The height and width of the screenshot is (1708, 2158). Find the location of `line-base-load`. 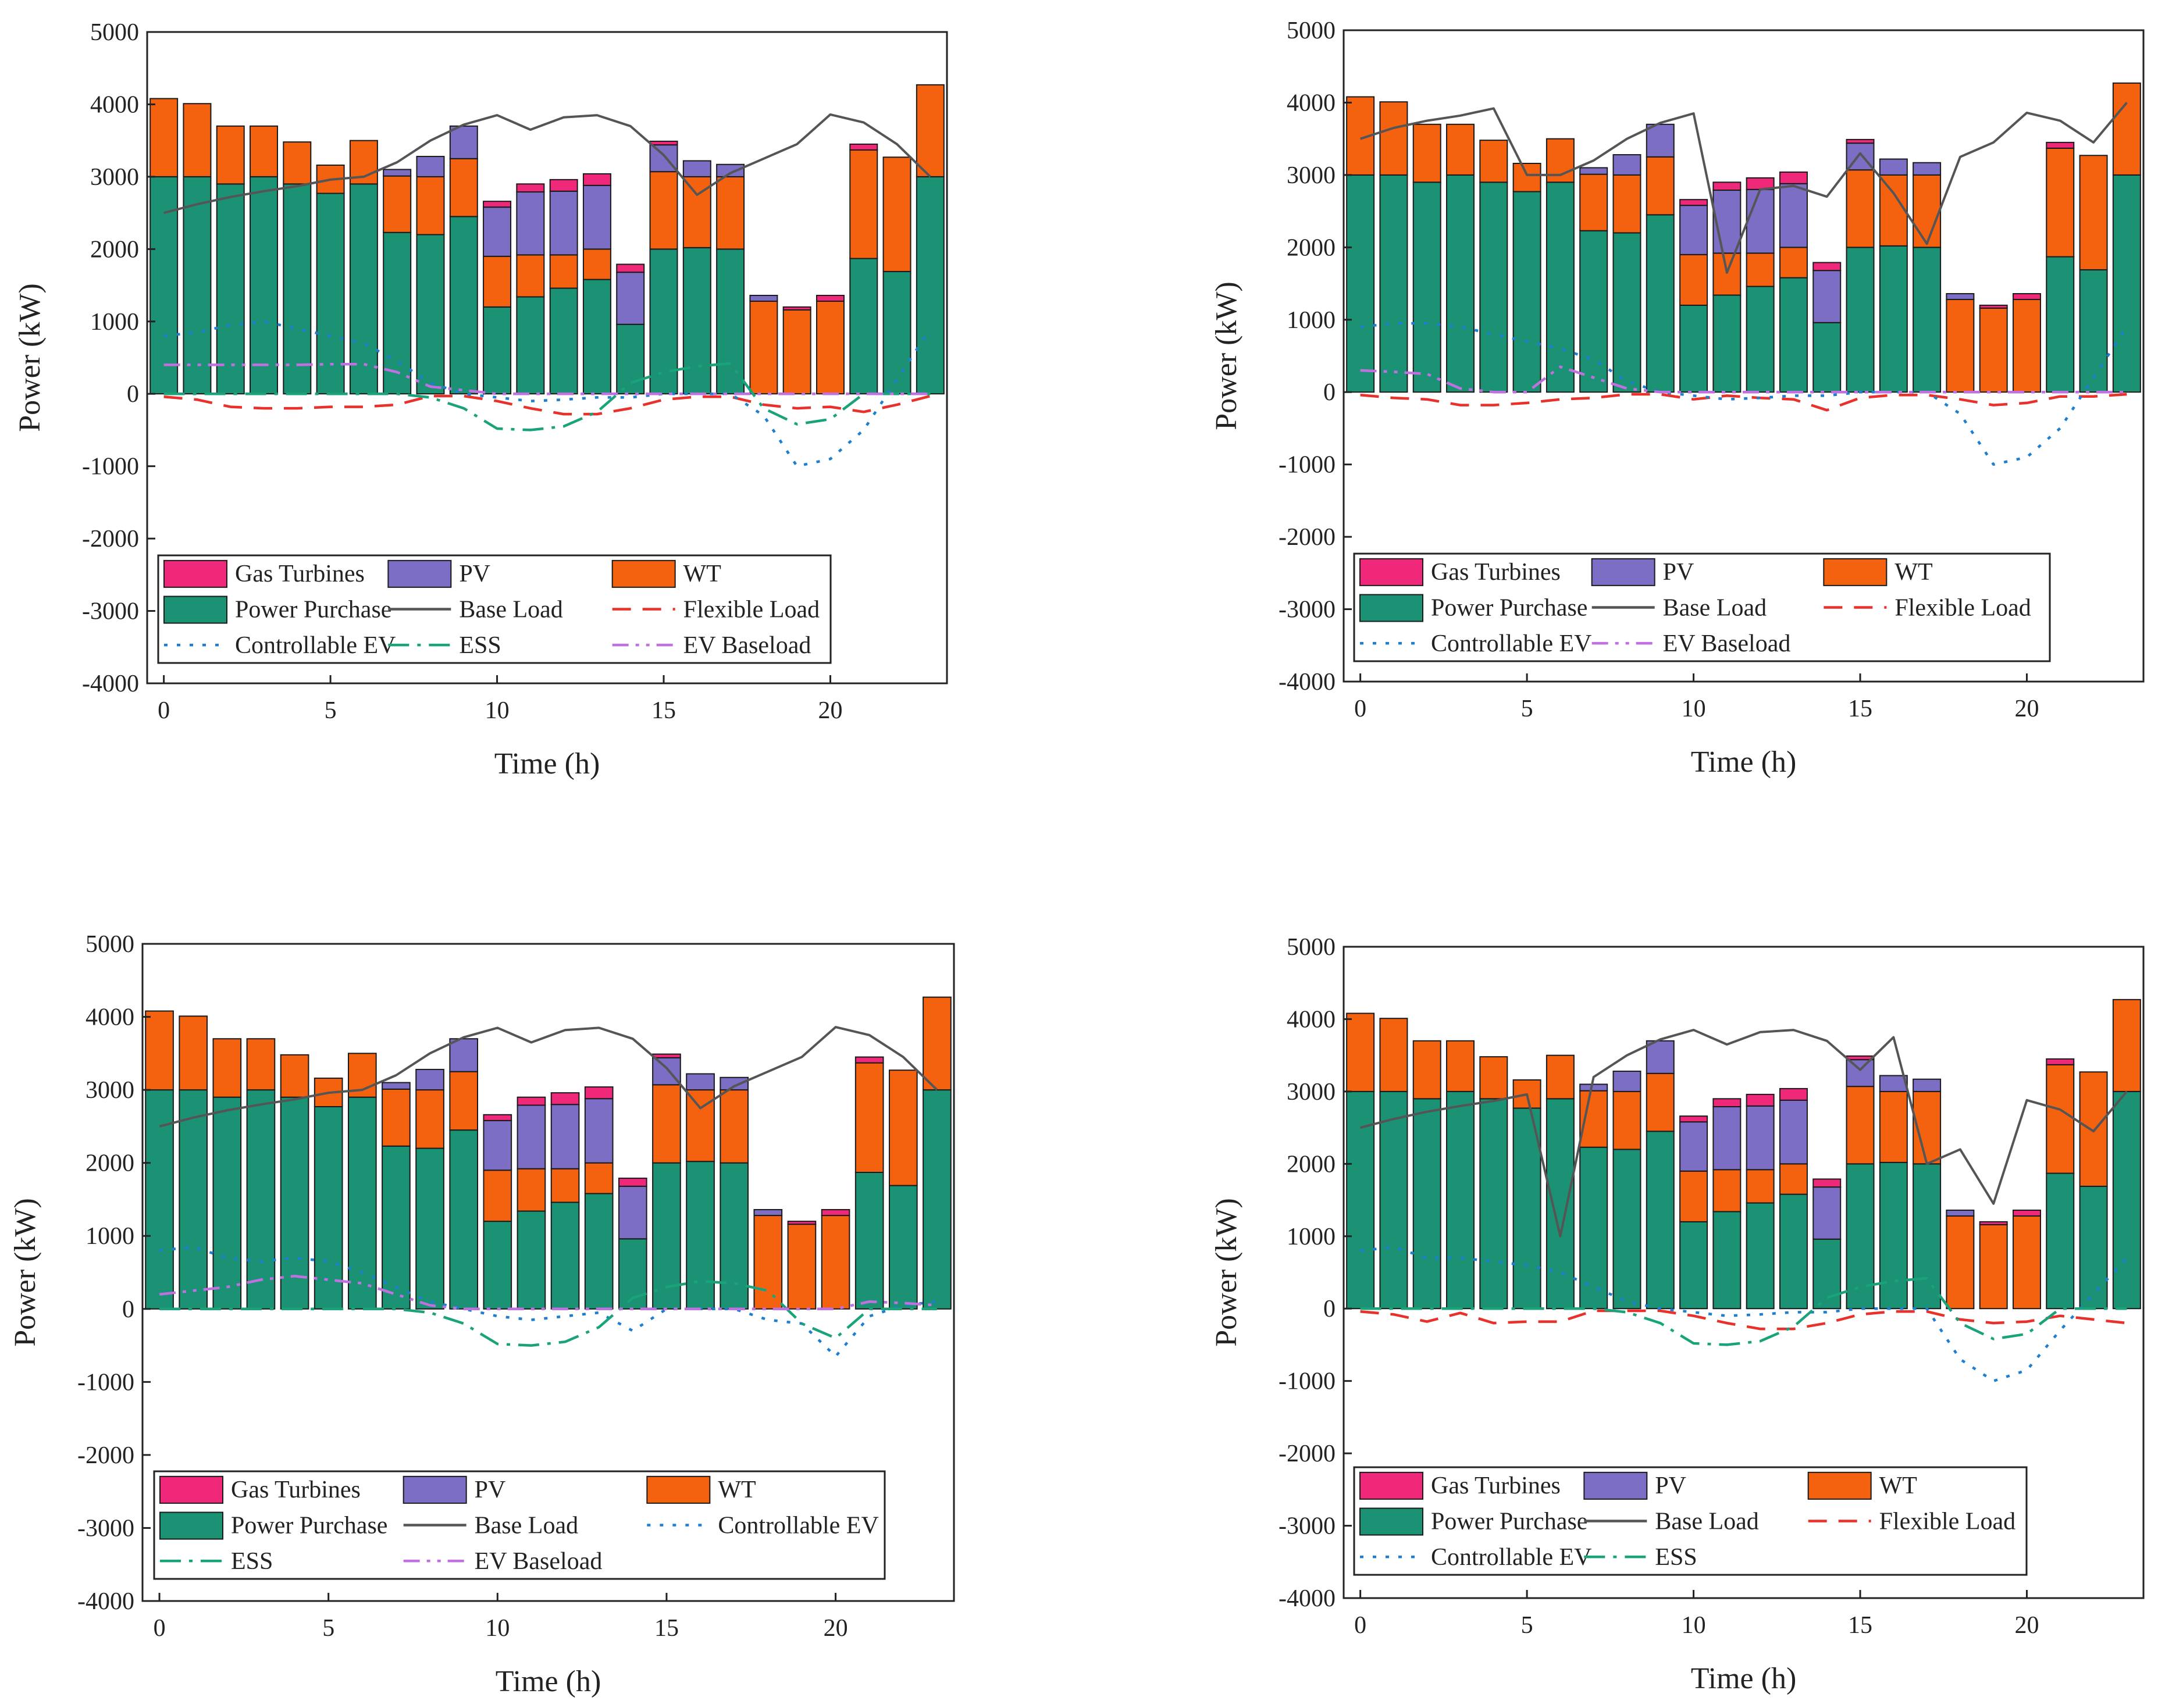

line-base-load is located at coordinates (547, 164).